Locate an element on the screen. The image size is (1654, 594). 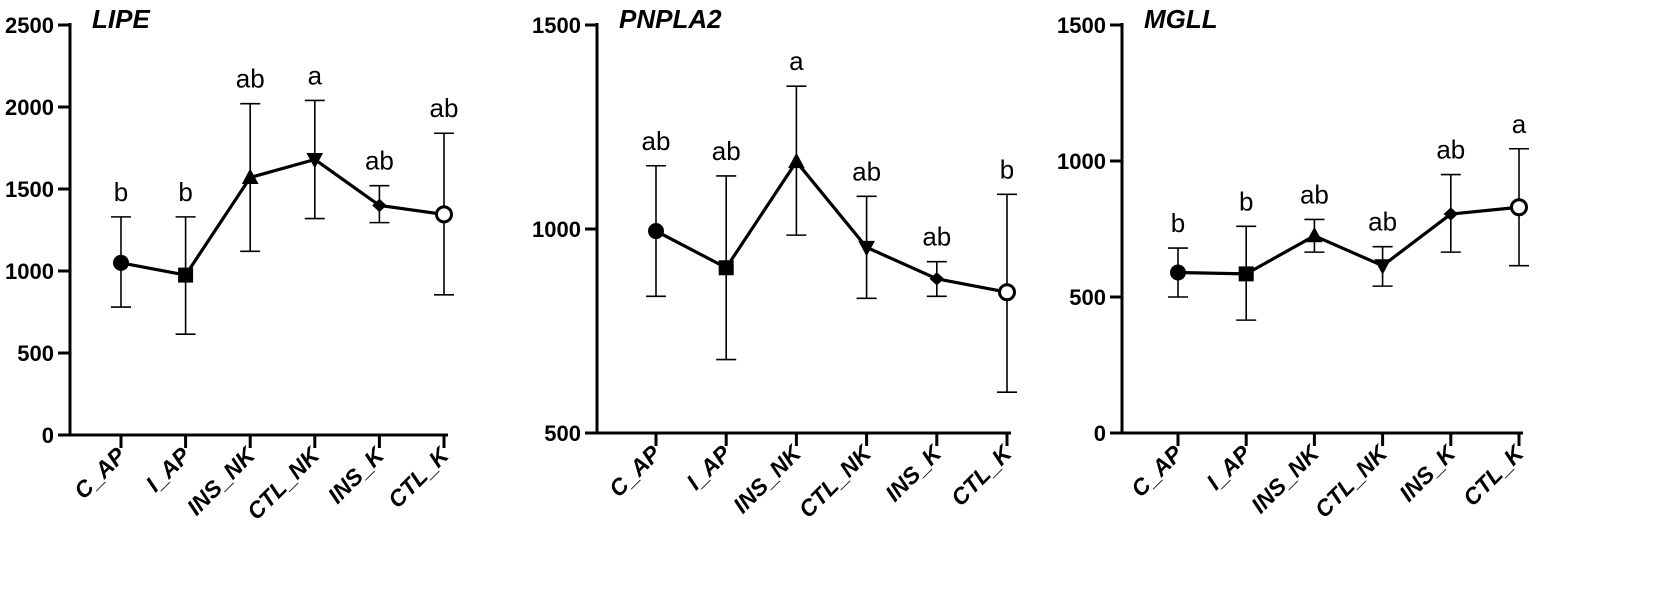
y-tick-label: 2000 is located at coordinates (29, 107).